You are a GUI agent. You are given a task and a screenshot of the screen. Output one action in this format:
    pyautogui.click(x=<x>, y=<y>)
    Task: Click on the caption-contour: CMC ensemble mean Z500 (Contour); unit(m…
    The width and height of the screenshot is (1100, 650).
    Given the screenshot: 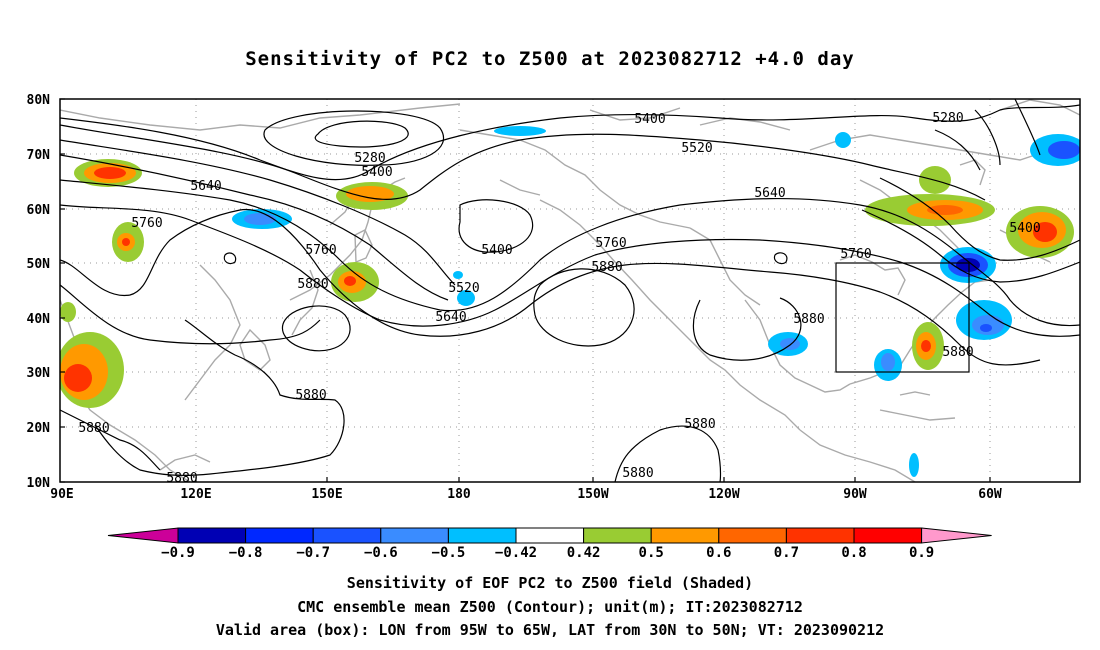 What is the action you would take?
    pyautogui.click(x=550, y=607)
    